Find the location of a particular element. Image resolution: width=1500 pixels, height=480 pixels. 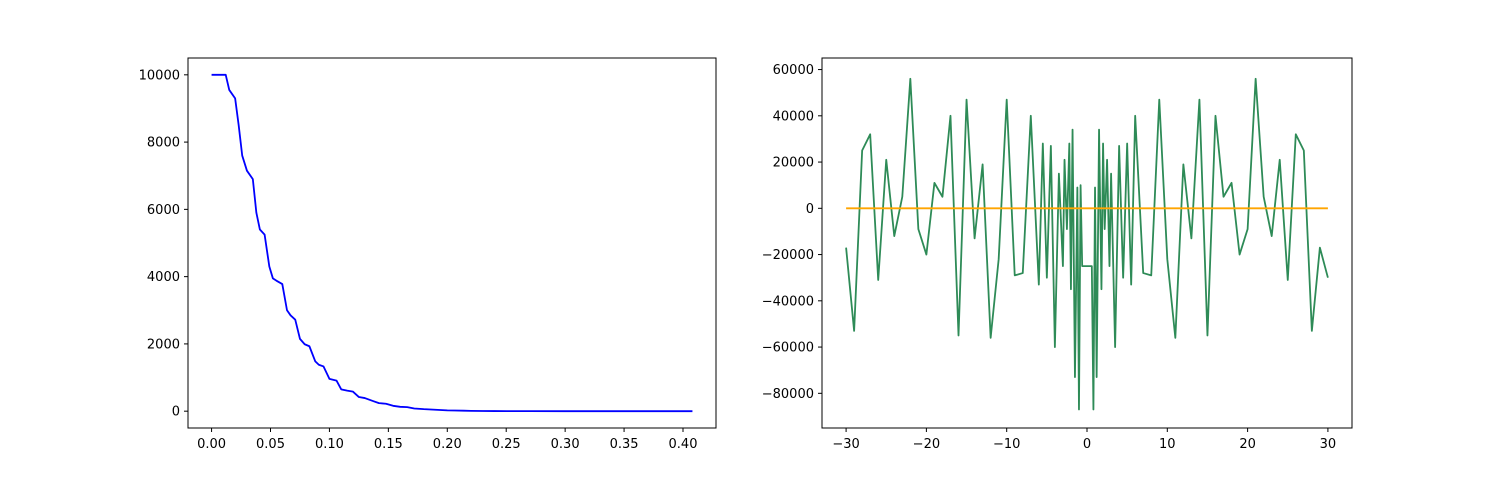

chart-0-xtick-label: 0.35 is located at coordinates (624, 444).